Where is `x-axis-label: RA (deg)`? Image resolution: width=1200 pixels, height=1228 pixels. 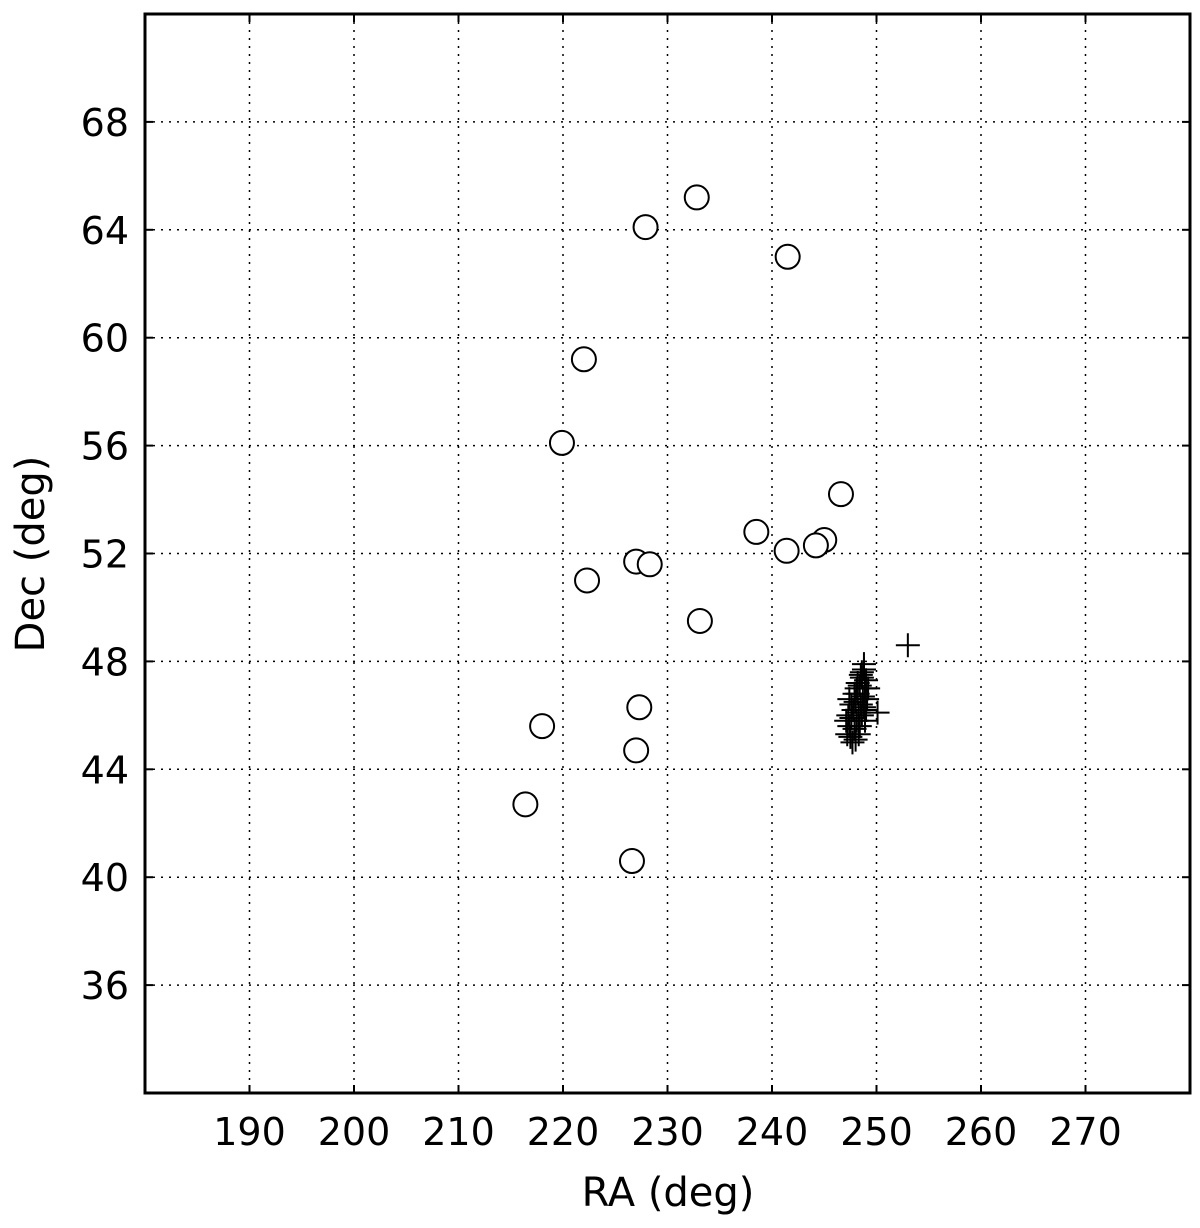 x-axis-label: RA (deg) is located at coordinates (668, 1193).